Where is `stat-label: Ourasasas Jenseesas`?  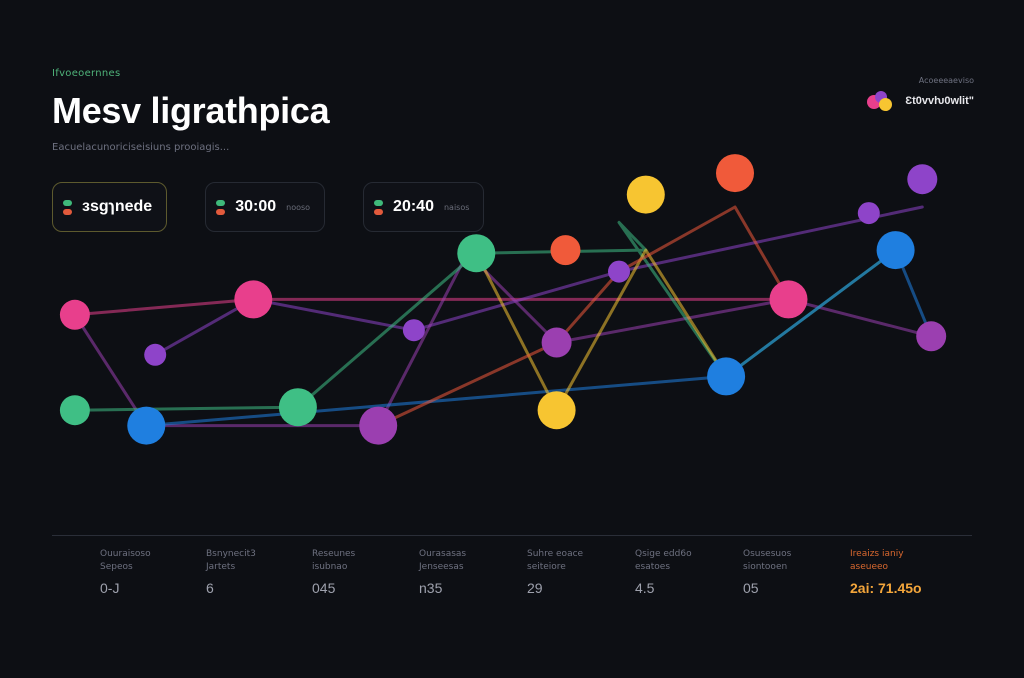 stat-label: Ourasasas Jenseesas is located at coordinates (443, 560).